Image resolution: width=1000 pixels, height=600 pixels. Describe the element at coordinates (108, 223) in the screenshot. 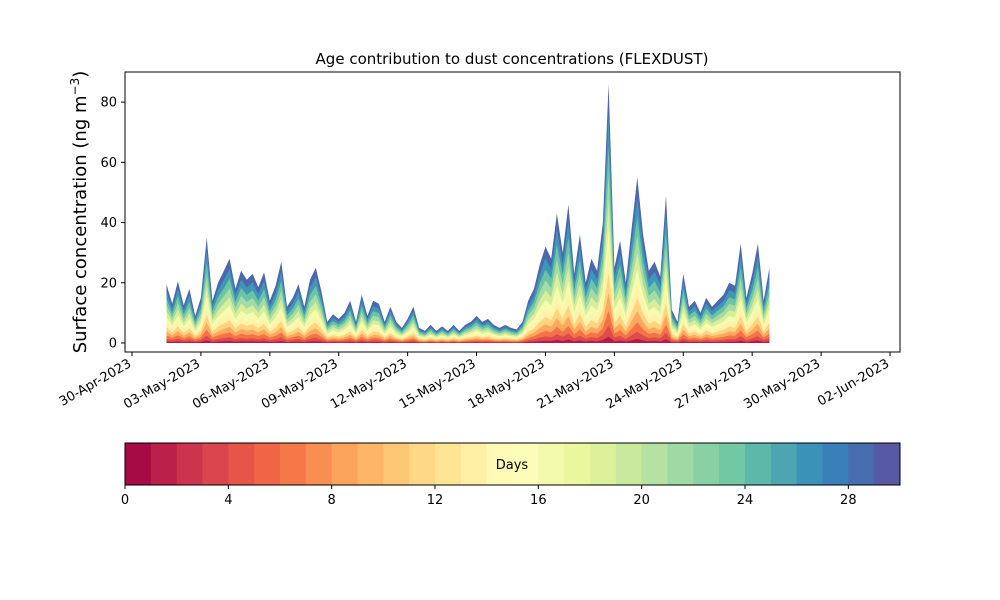

I see `y-tick-label: 40` at that location.